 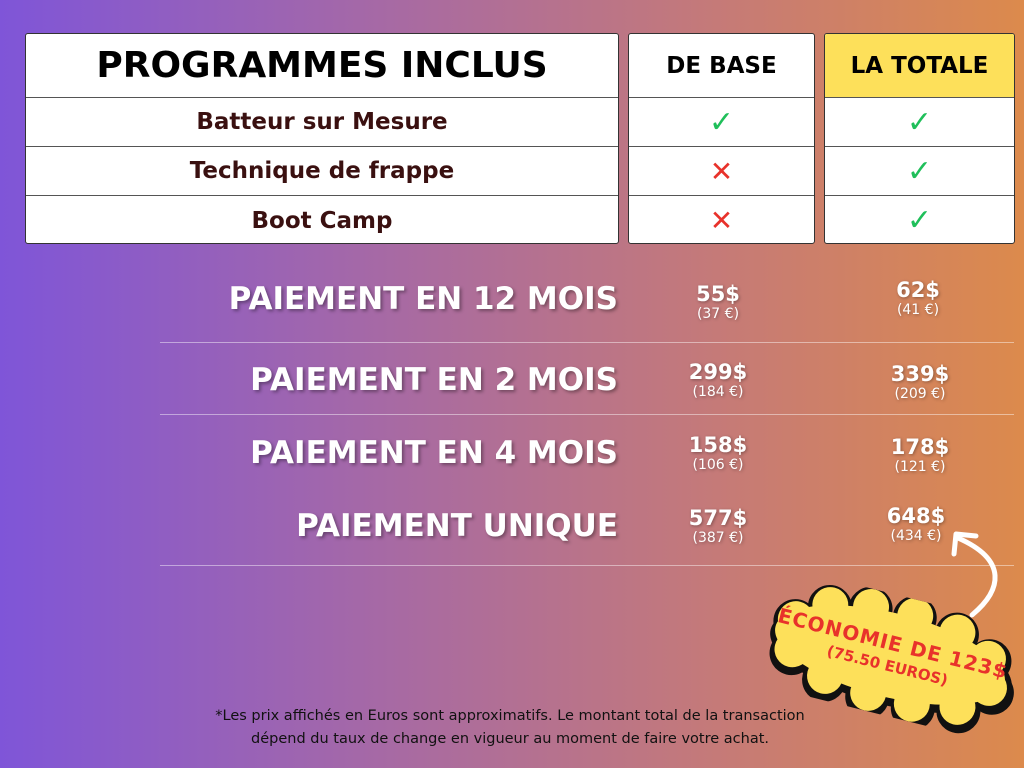 I want to click on payment-label: PAIEMENT EN 12 MOIS, so click(x=423, y=299).